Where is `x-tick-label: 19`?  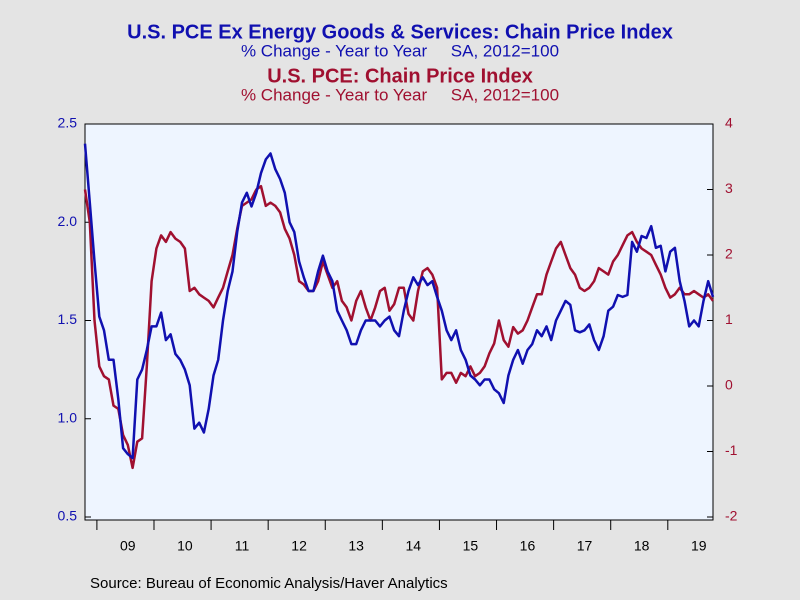 x-tick-label: 19 is located at coordinates (699, 546).